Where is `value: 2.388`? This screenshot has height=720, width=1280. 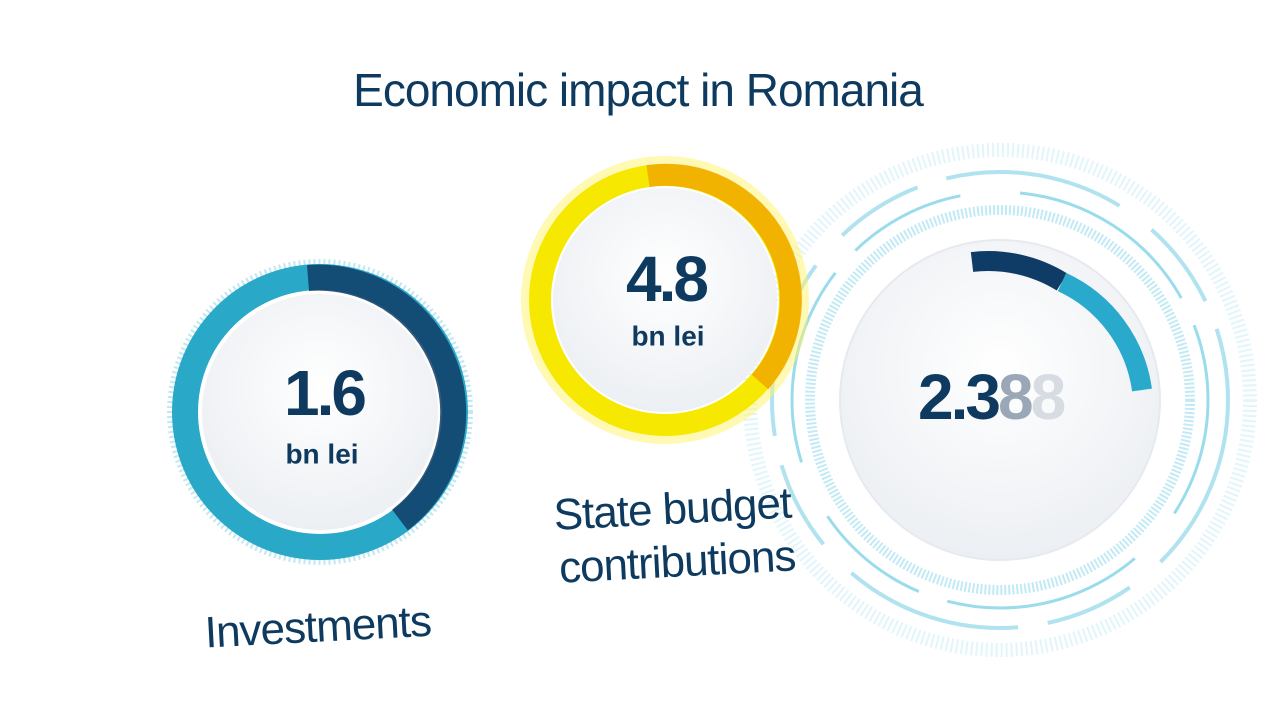
value: 2.388 is located at coordinates (991, 397).